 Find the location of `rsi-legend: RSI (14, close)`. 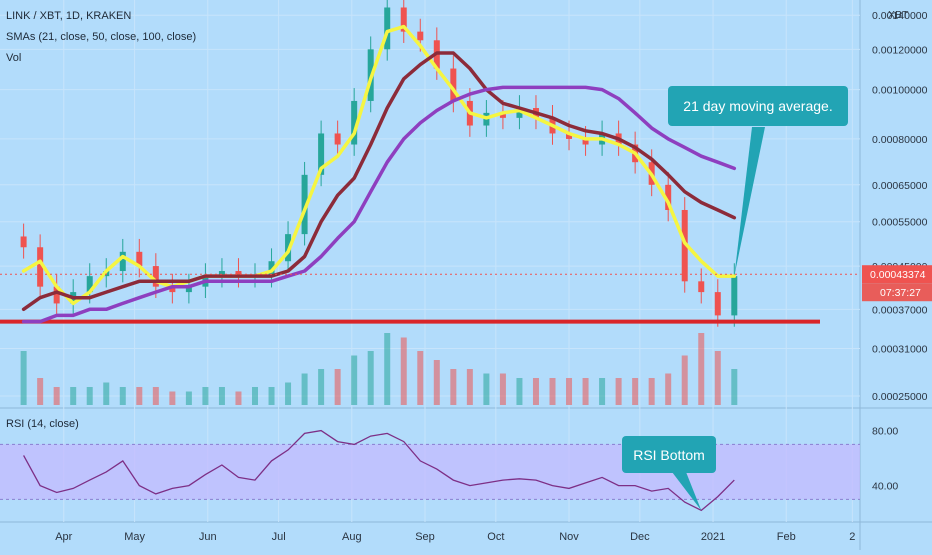

rsi-legend: RSI (14, close) is located at coordinates (42, 424).